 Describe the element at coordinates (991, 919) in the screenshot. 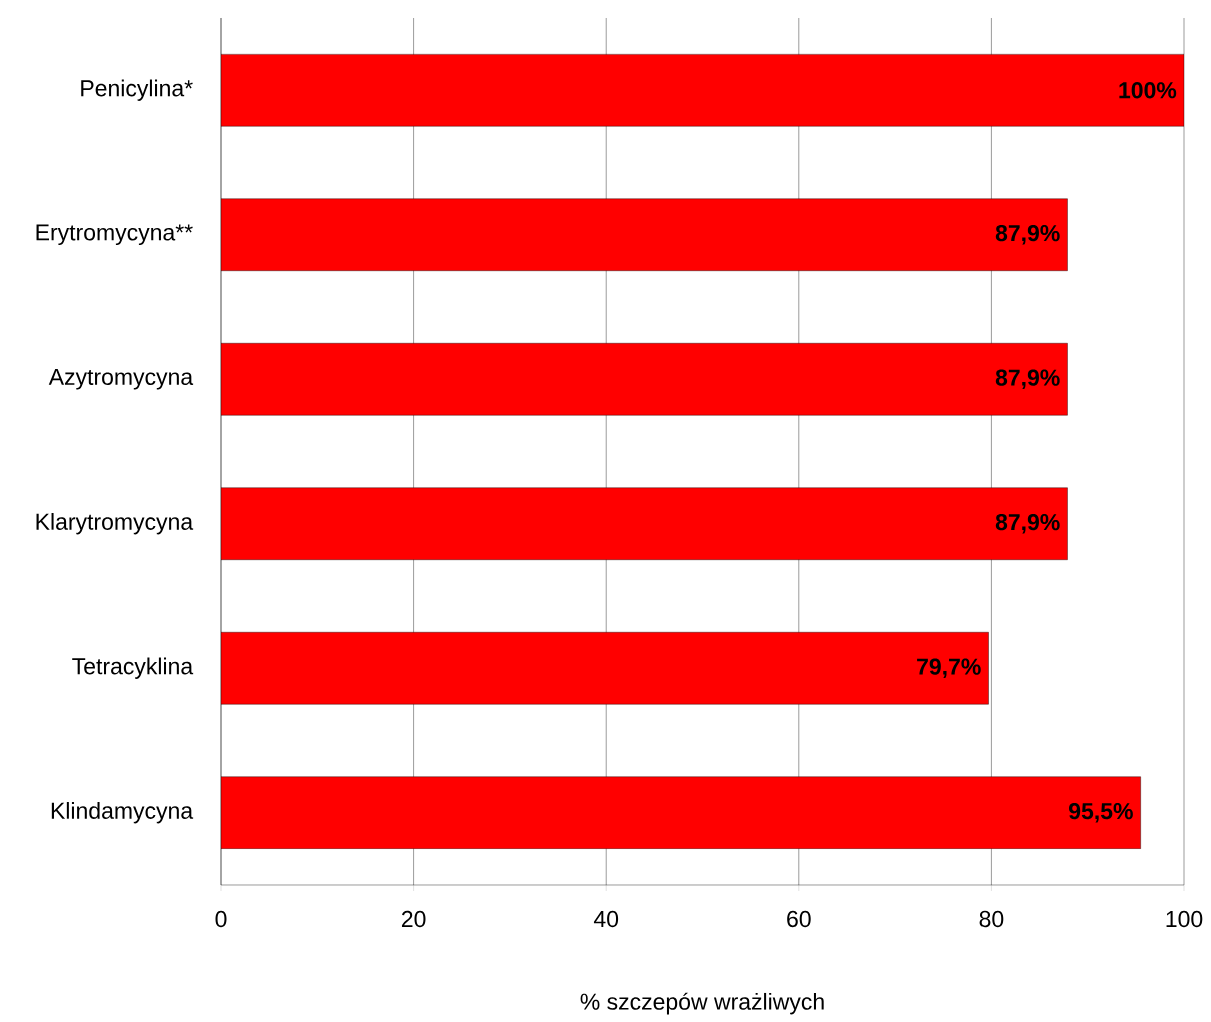

I see `x-tick-label: 80` at that location.